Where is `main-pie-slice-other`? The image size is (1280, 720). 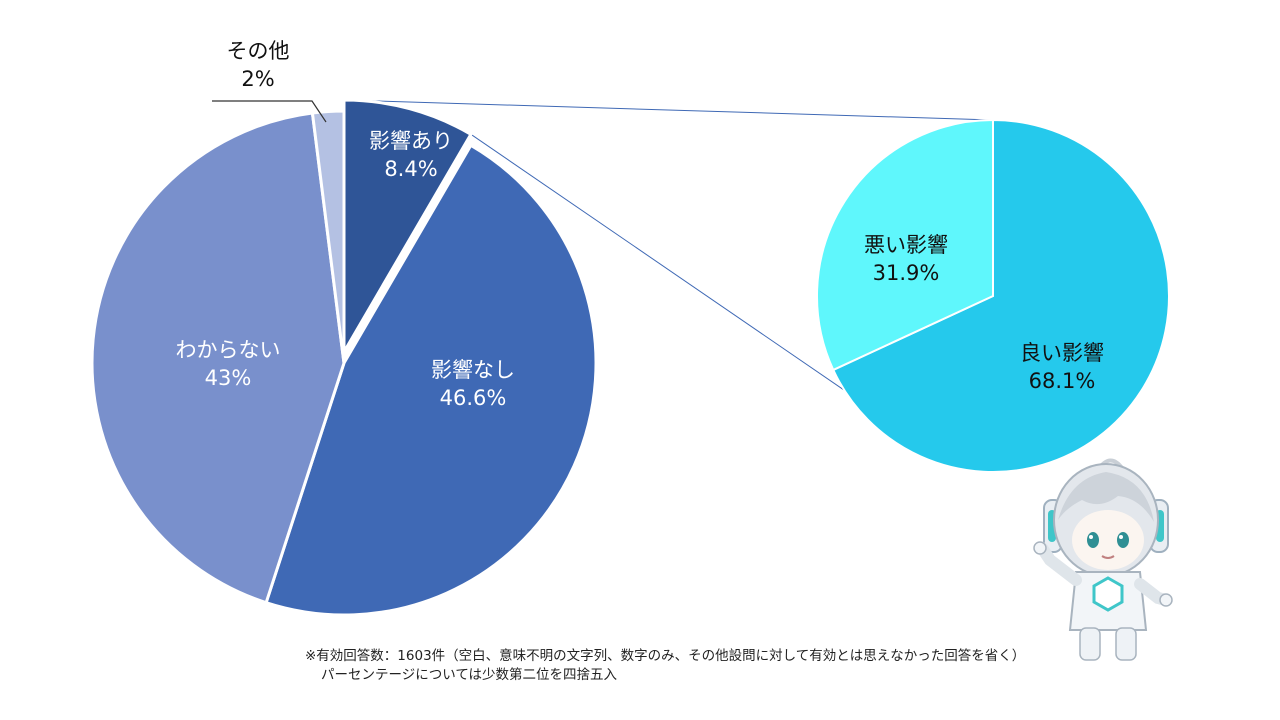
main-pie-slice-other is located at coordinates (328, 236).